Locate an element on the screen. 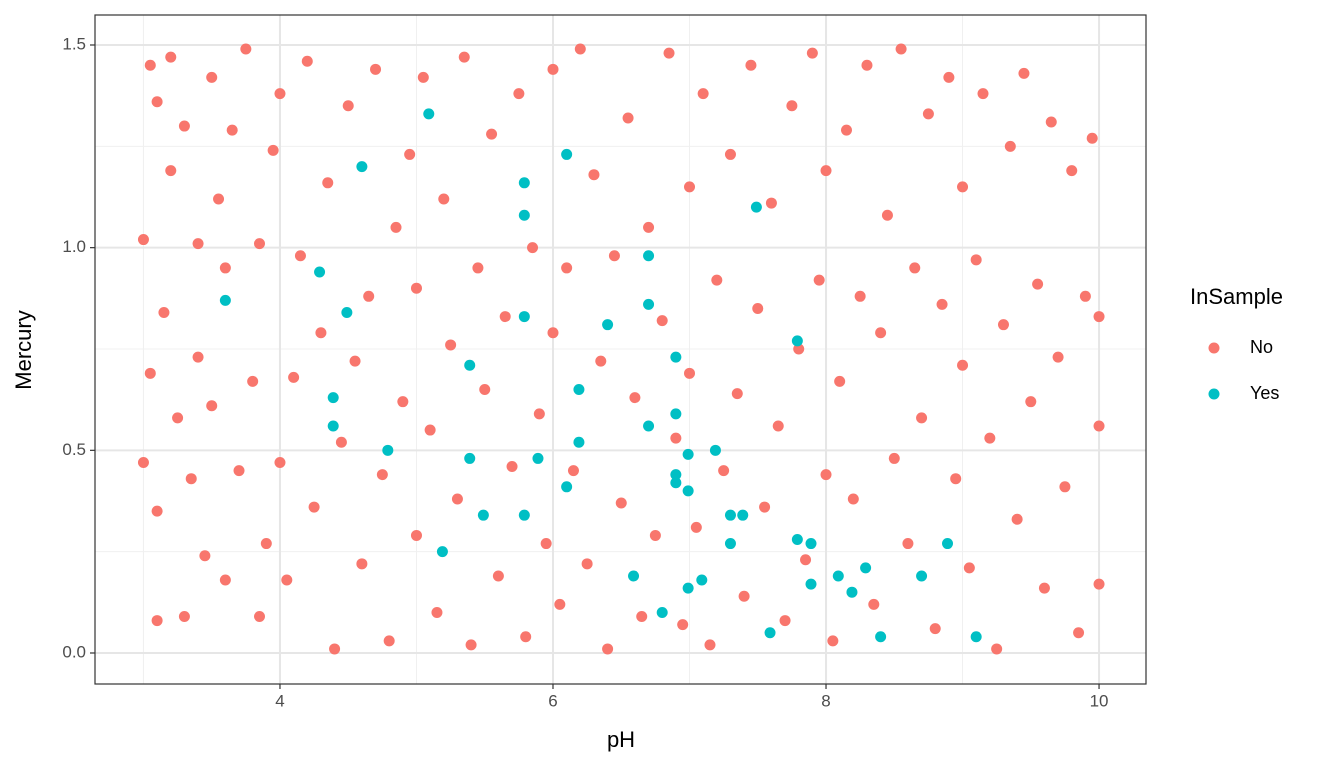 This screenshot has width=1344, height=773. x-tick-label: 6 is located at coordinates (552, 700).